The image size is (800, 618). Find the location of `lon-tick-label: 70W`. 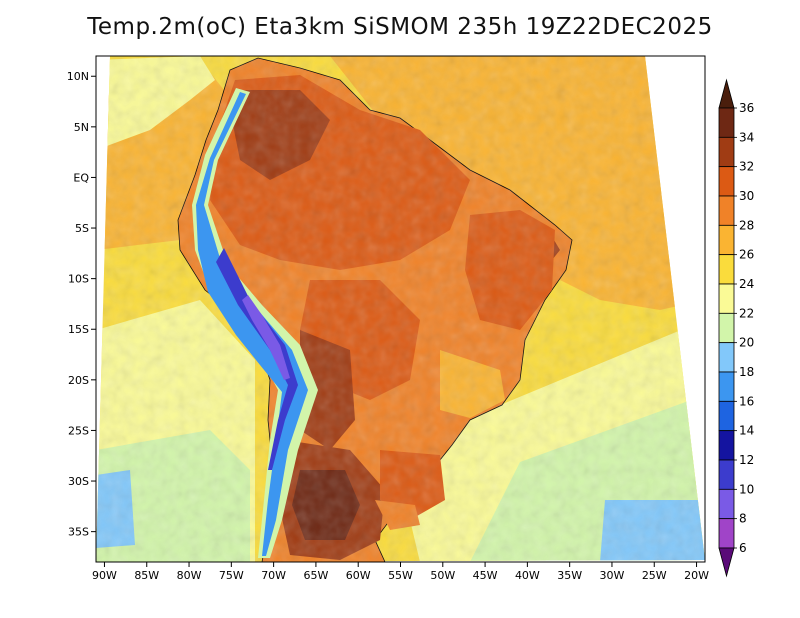

lon-tick-label: 70W is located at coordinates (273, 575).